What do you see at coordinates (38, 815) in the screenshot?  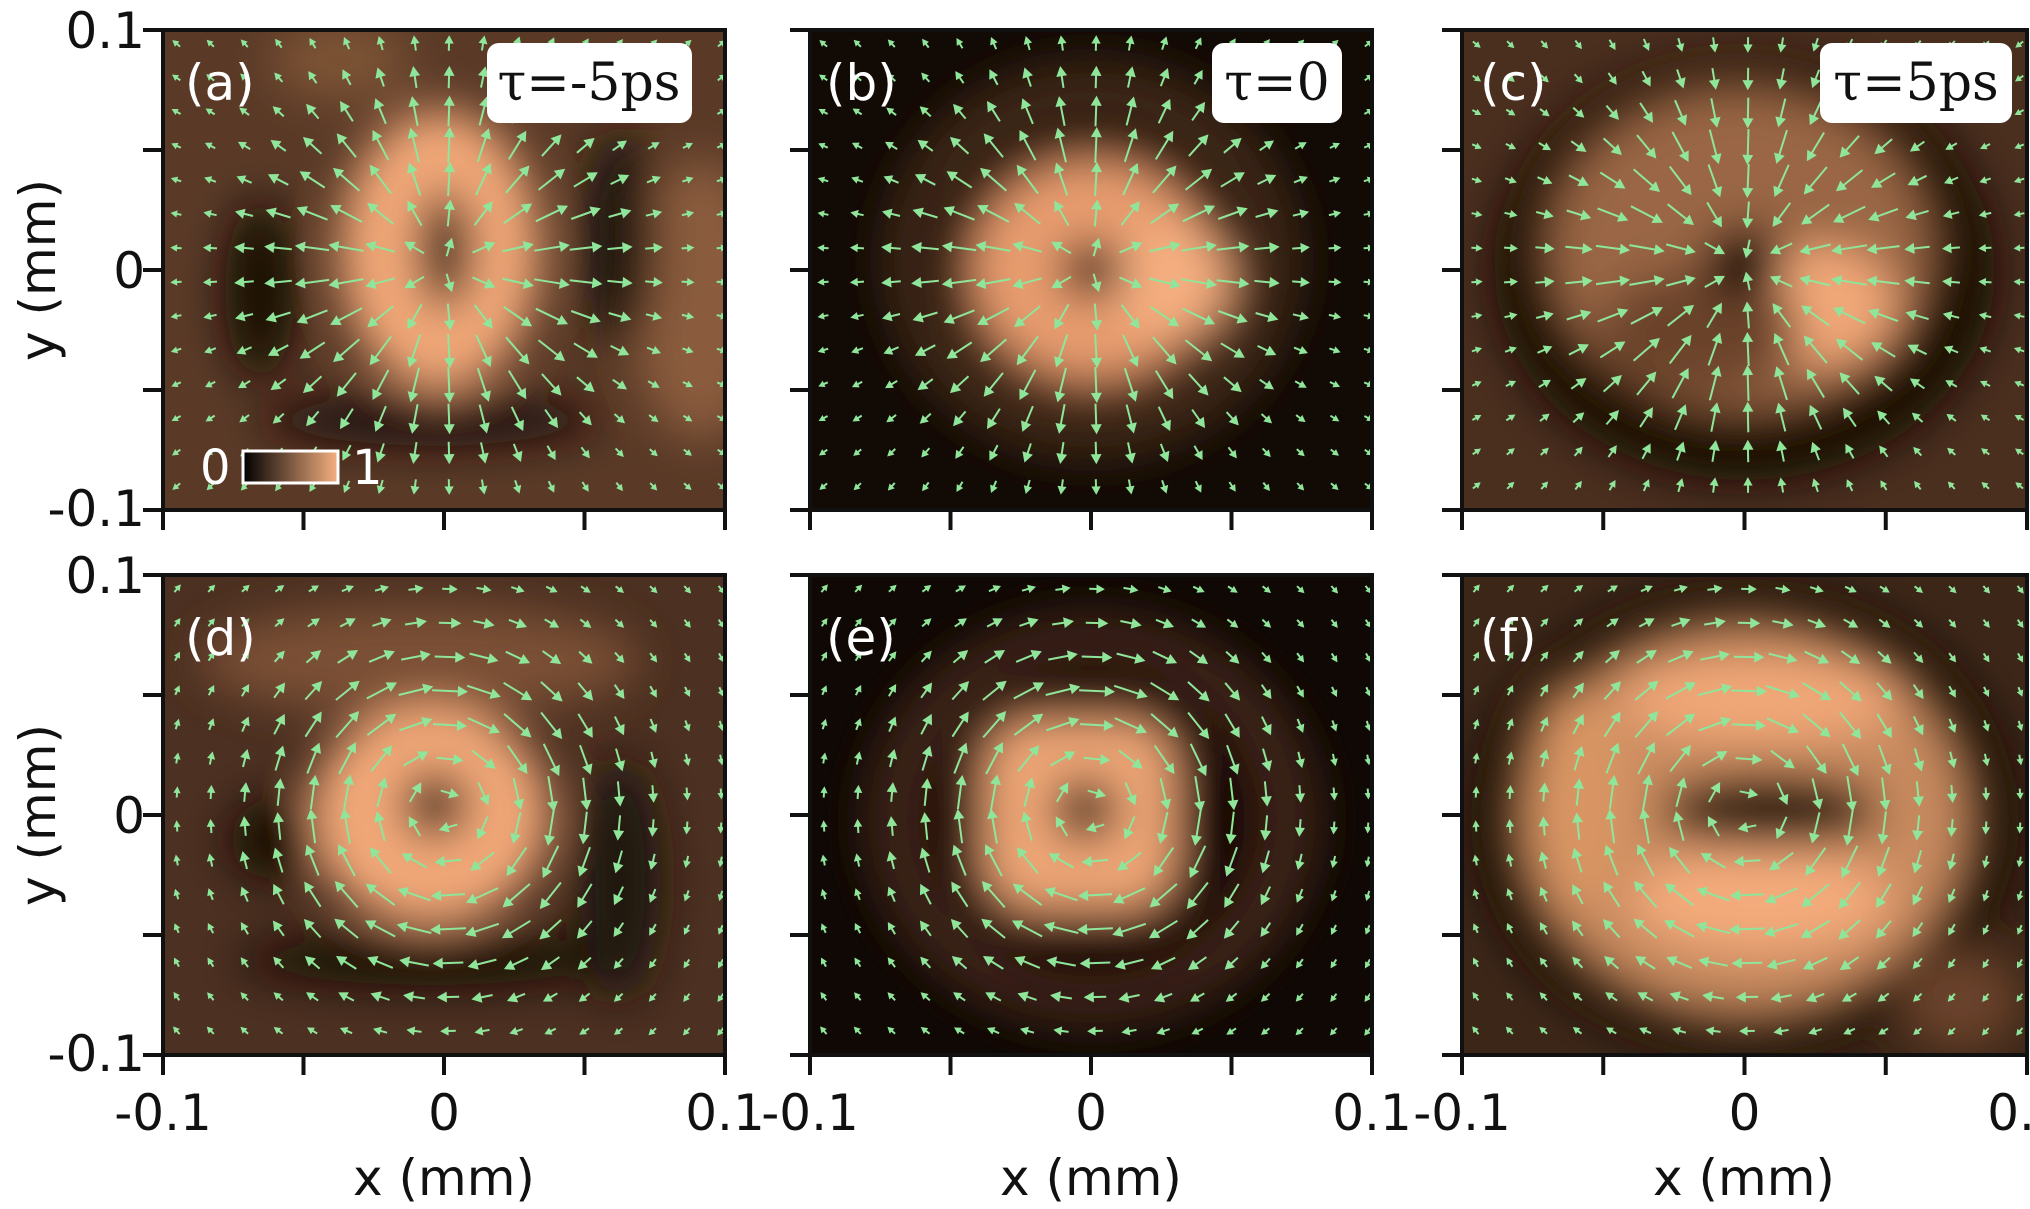 I see `ylabel-bottom: y (mm)` at bounding box center [38, 815].